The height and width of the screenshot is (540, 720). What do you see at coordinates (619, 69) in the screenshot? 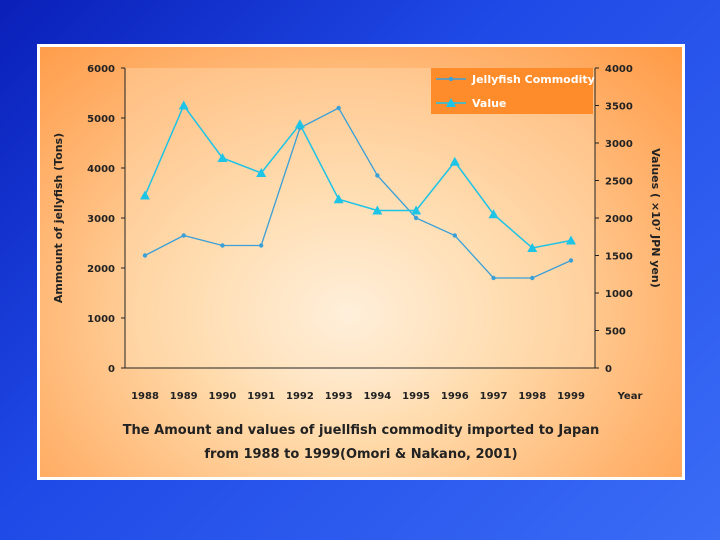
I see `right-tick-label: 4000` at bounding box center [619, 69].